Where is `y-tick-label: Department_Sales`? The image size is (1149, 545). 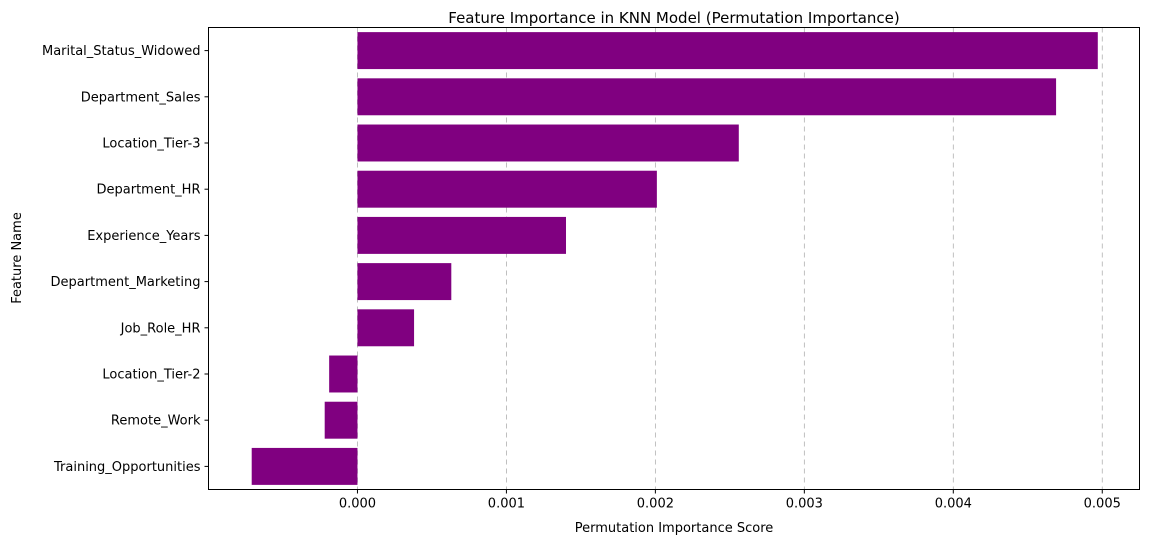 y-tick-label: Department_Sales is located at coordinates (141, 97).